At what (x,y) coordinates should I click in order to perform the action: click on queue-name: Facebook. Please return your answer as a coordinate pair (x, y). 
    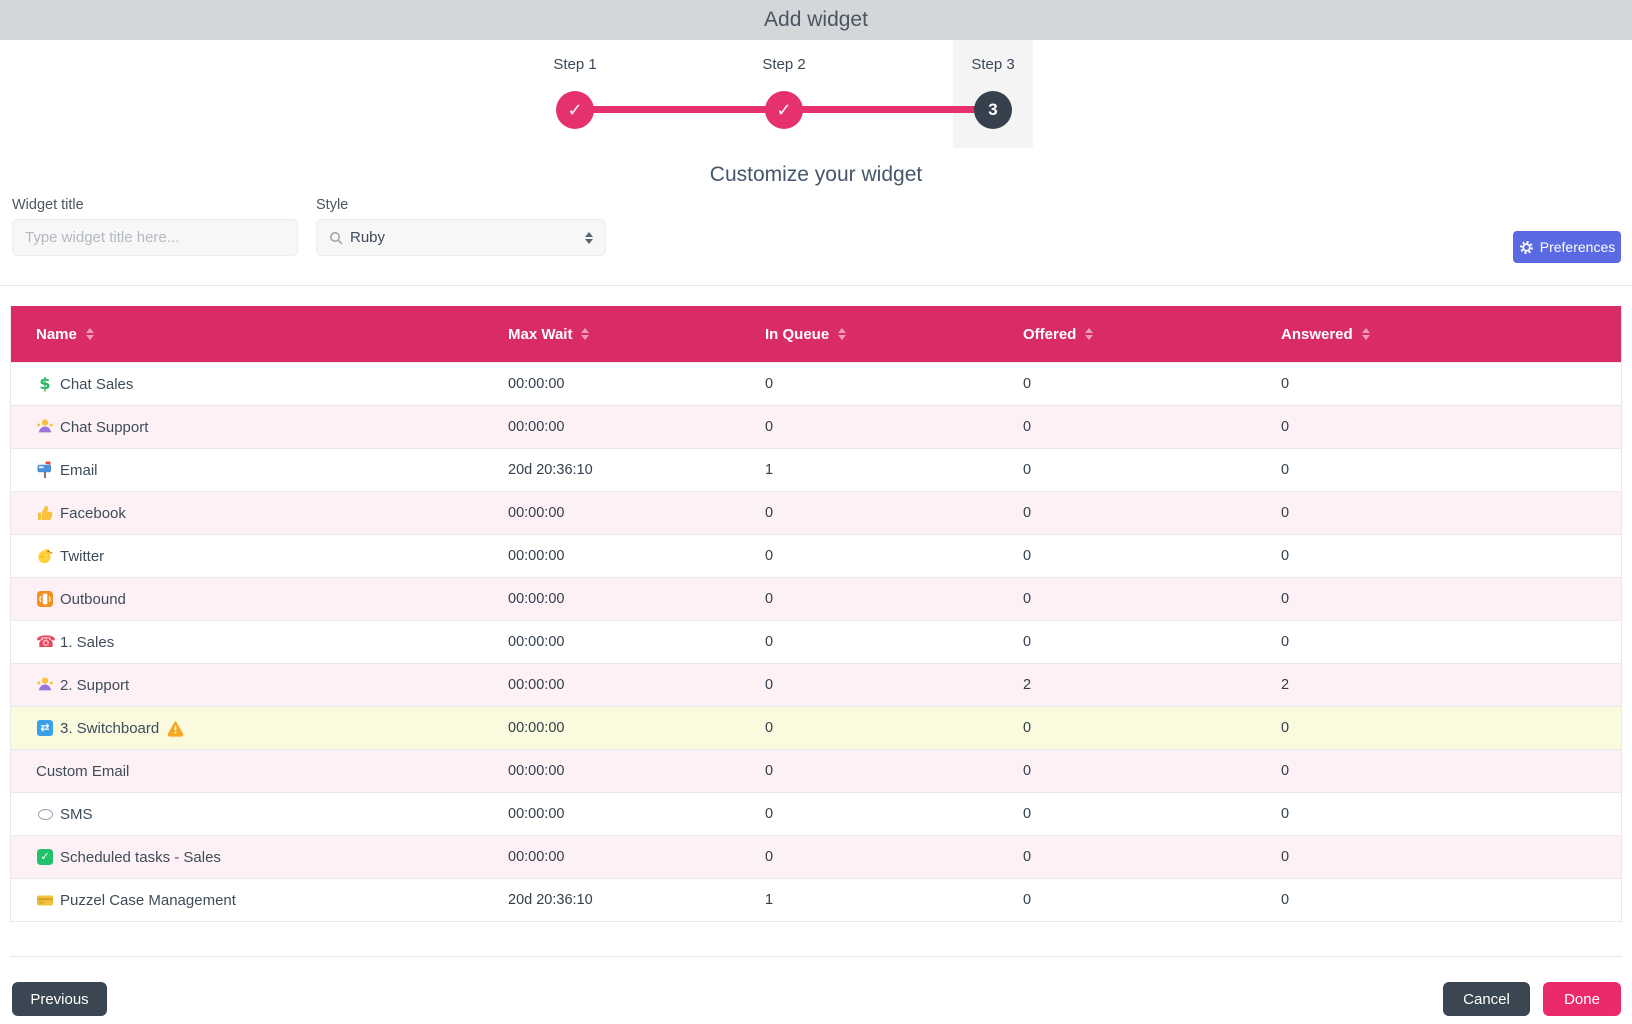
    Looking at the image, I should click on (93, 513).